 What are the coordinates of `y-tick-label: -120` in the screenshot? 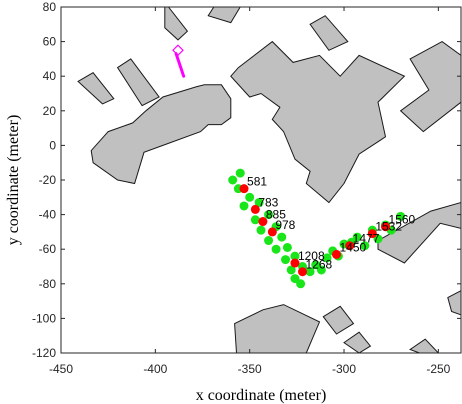 It's located at (44, 353).